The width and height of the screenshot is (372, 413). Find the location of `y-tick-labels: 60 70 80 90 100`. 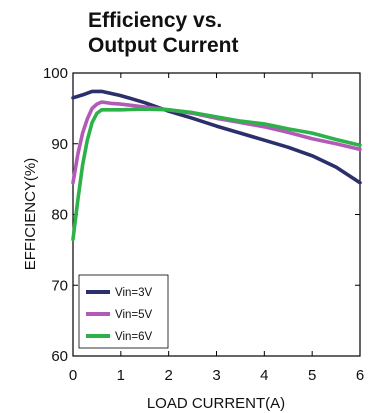

y-tick-labels: 60 70 80 90 100 is located at coordinates (55, 215).